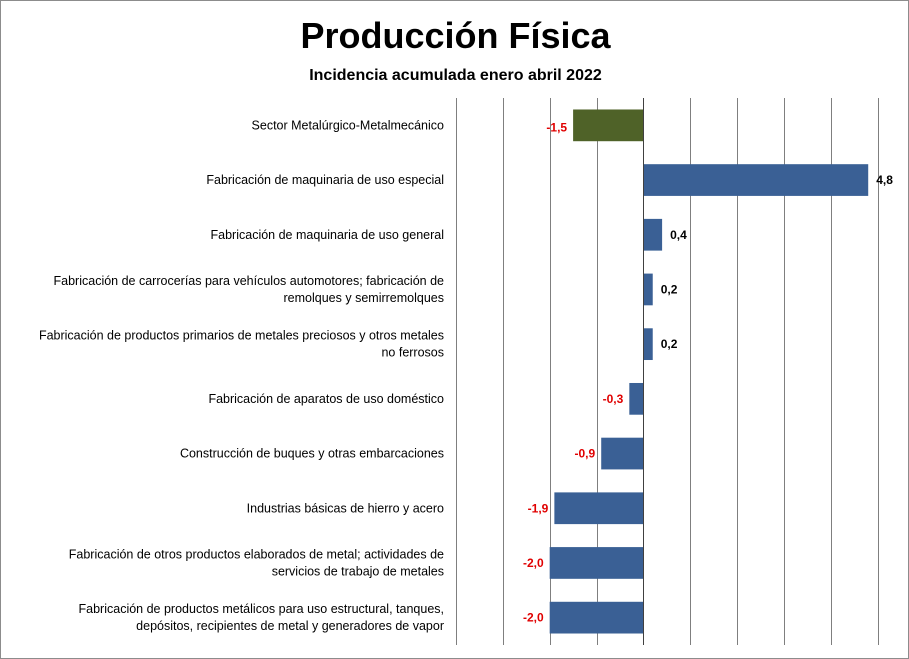 The image size is (909, 659). I want to click on category-label-line: no ferrosos, so click(412, 353).